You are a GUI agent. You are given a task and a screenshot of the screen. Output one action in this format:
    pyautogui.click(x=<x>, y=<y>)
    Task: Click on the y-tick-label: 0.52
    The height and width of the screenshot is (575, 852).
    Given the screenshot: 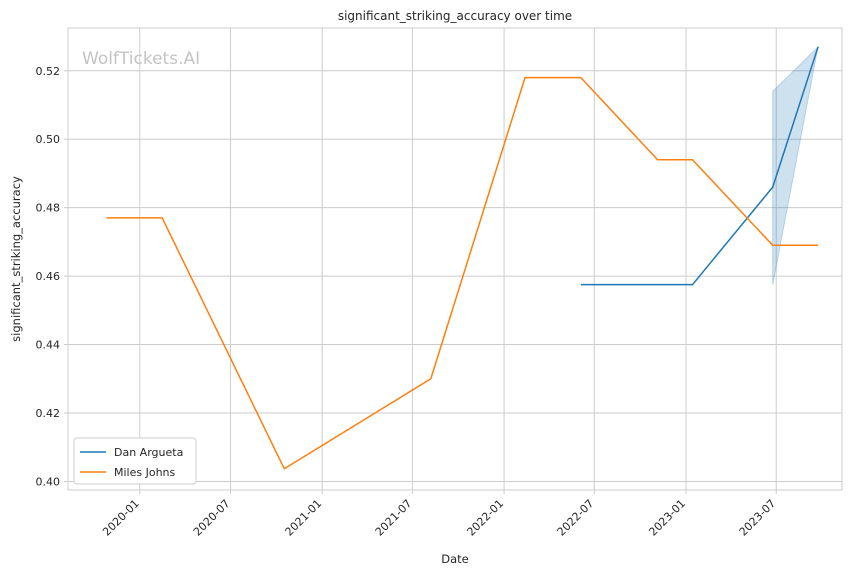 What is the action you would take?
    pyautogui.click(x=48, y=71)
    